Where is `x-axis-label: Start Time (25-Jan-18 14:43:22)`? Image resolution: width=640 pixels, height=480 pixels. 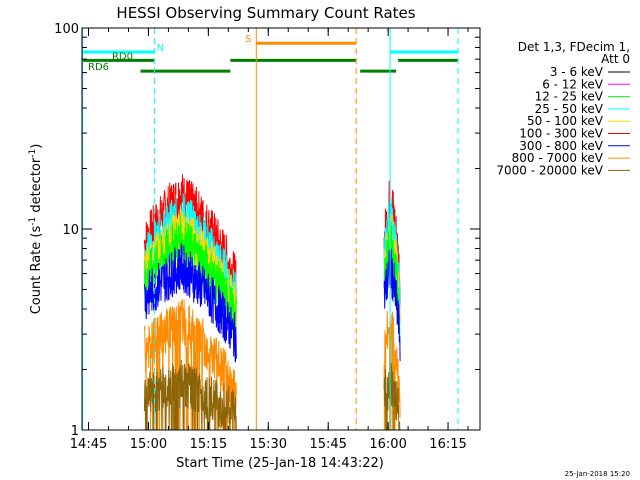 x-axis-label: Start Time (25-Jan-18 14:43:22) is located at coordinates (280, 463).